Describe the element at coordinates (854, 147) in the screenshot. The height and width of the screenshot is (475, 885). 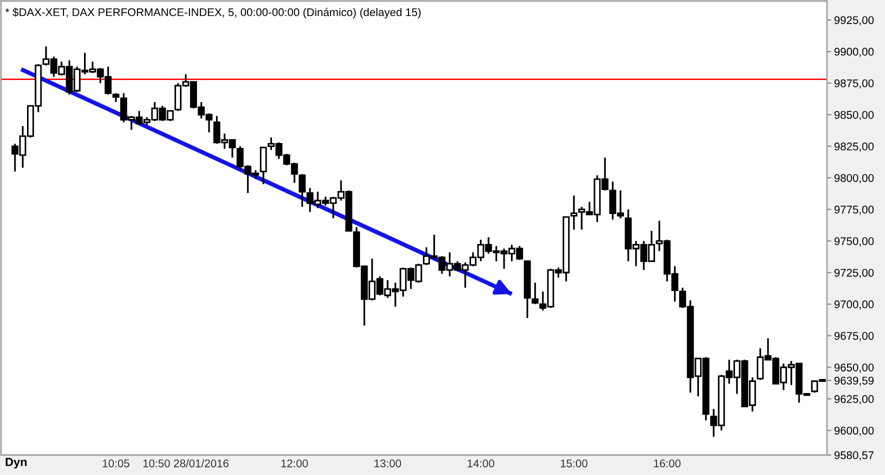
I see `y-tick-label: 9825,00` at that location.